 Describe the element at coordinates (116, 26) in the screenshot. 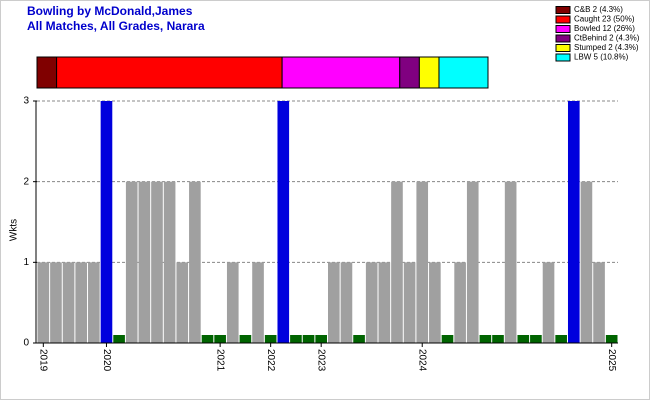

I see `chart-subtitle: All Matches, All Grades, Narara` at that location.